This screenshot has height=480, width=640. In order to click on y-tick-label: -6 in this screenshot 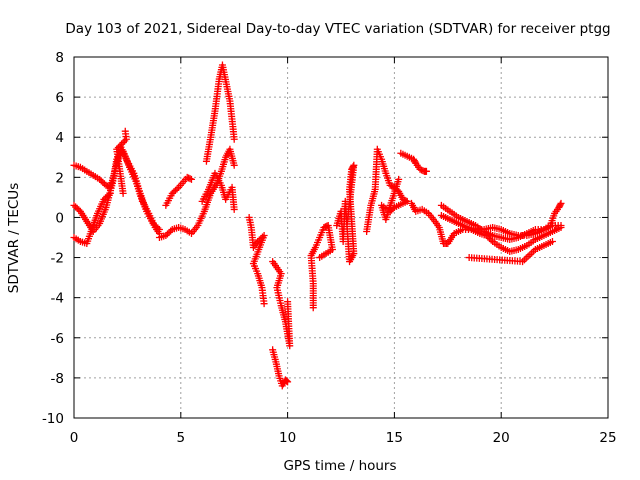, I will do `click(57, 339)`.